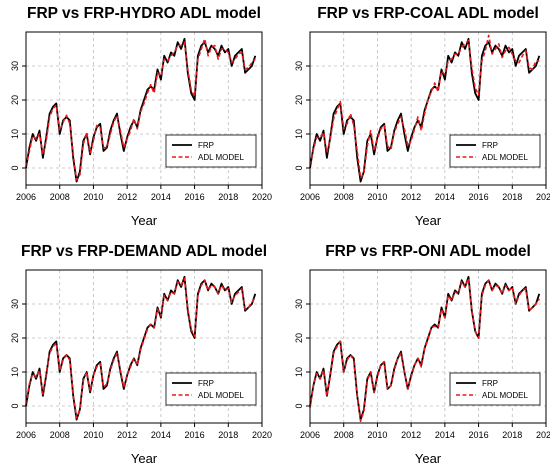 The width and height of the screenshot is (550, 474). I want to click on chart-title: FRP vs FRP-COAL ADL model, so click(428, 13).